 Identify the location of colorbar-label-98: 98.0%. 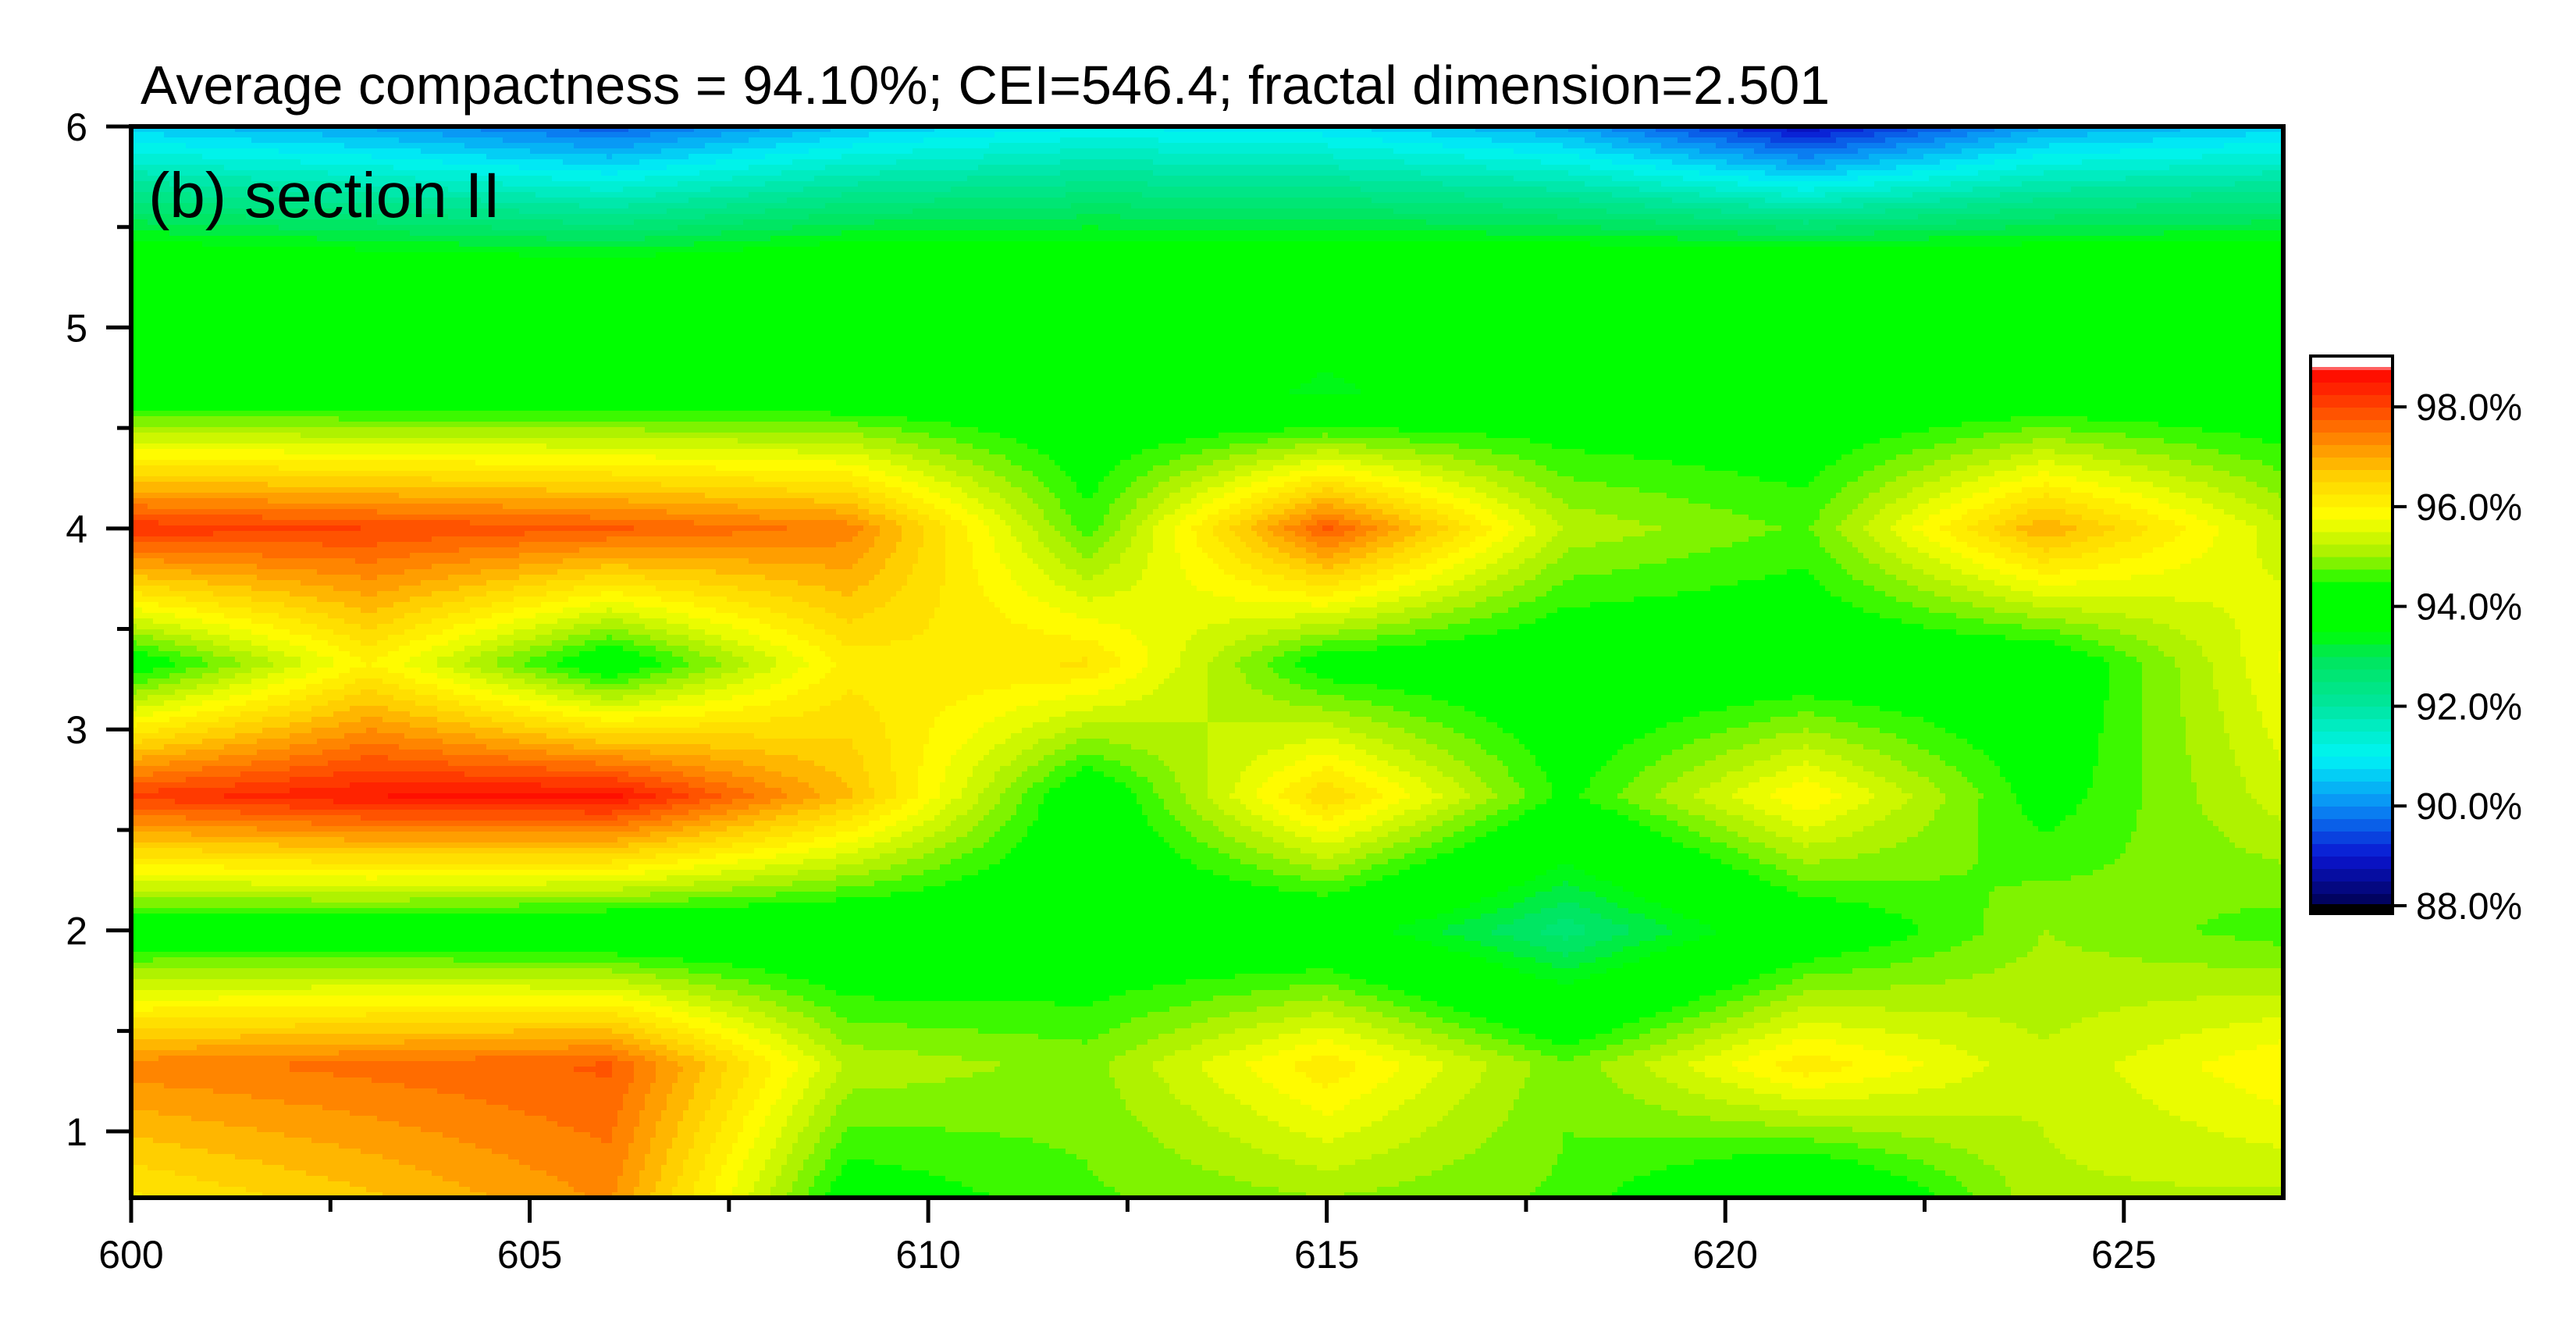
(2469, 408).